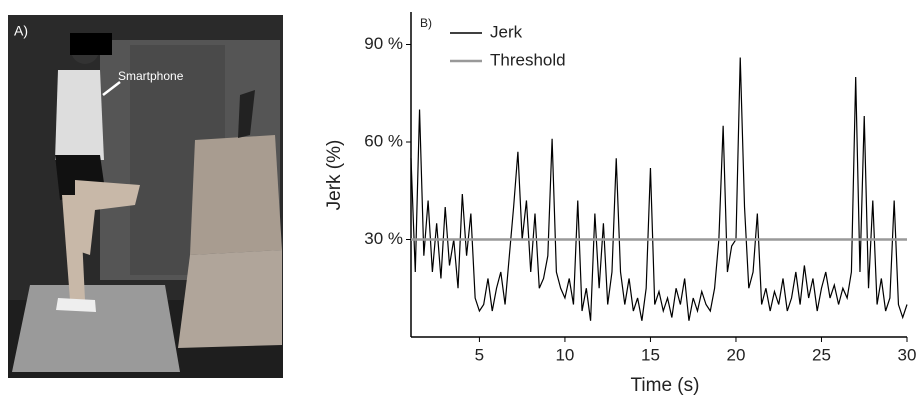 This screenshot has width=922, height=401. What do you see at coordinates (528, 59) in the screenshot?
I see `legend-label: Threshold` at bounding box center [528, 59].